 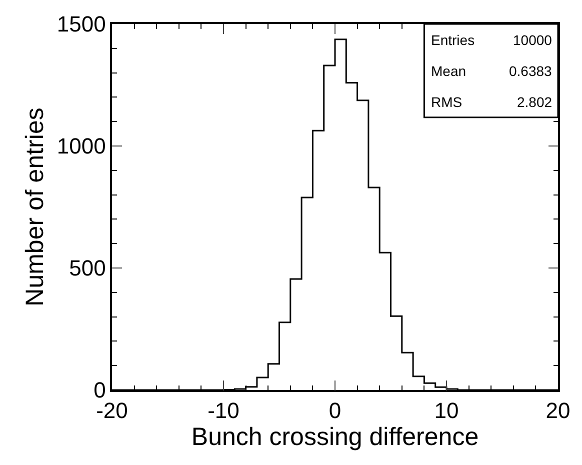 I want to click on annotation: 2.802, so click(x=534, y=102).